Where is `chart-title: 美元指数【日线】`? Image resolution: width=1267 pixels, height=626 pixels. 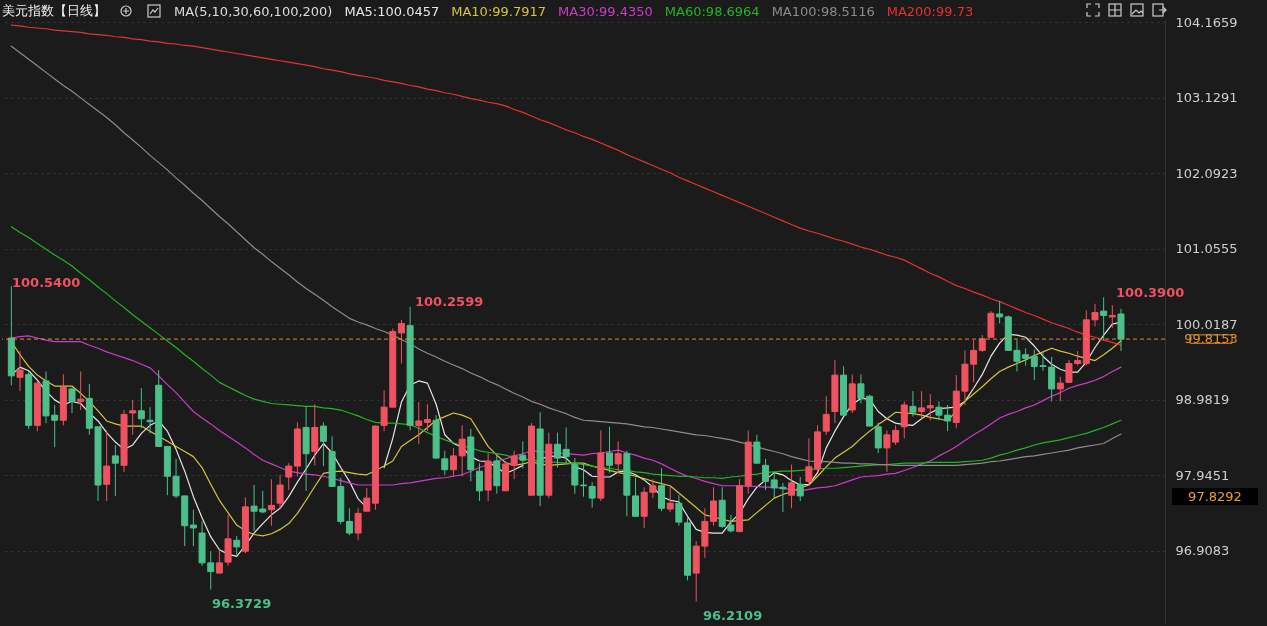 chart-title: 美元指数【日线】 is located at coordinates (54, 11).